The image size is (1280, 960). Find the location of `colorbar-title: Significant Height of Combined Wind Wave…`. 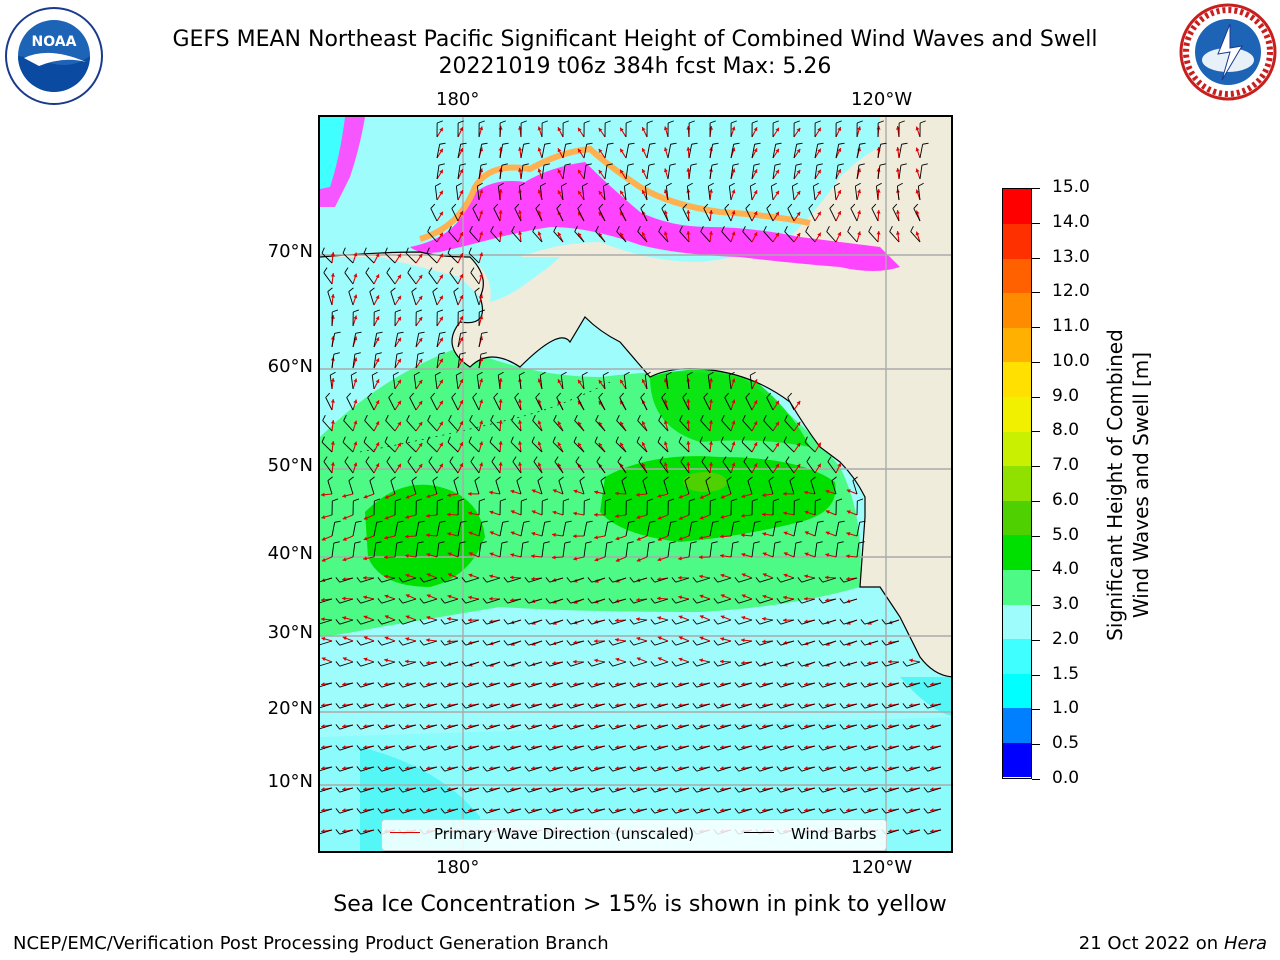

colorbar-title: Significant Height of Combined Wind Wave… is located at coordinates (1128, 485).